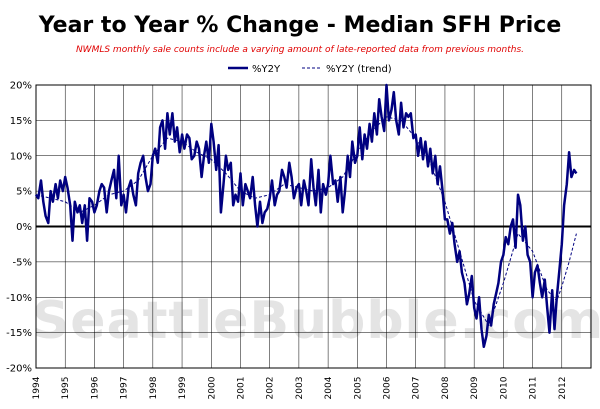 The height and width of the screenshot is (409, 600). Describe the element at coordinates (358, 388) in the screenshot. I see `x-tick-label: 2005` at that location.